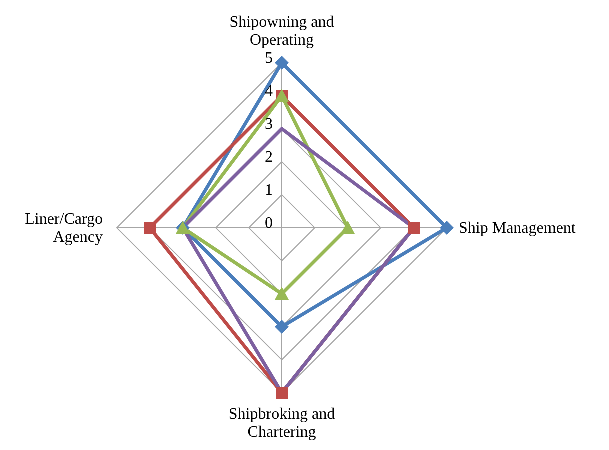 The height and width of the screenshot is (450, 609). What do you see at coordinates (269, 124) in the screenshot?
I see `y-tick-label: 3` at bounding box center [269, 124].